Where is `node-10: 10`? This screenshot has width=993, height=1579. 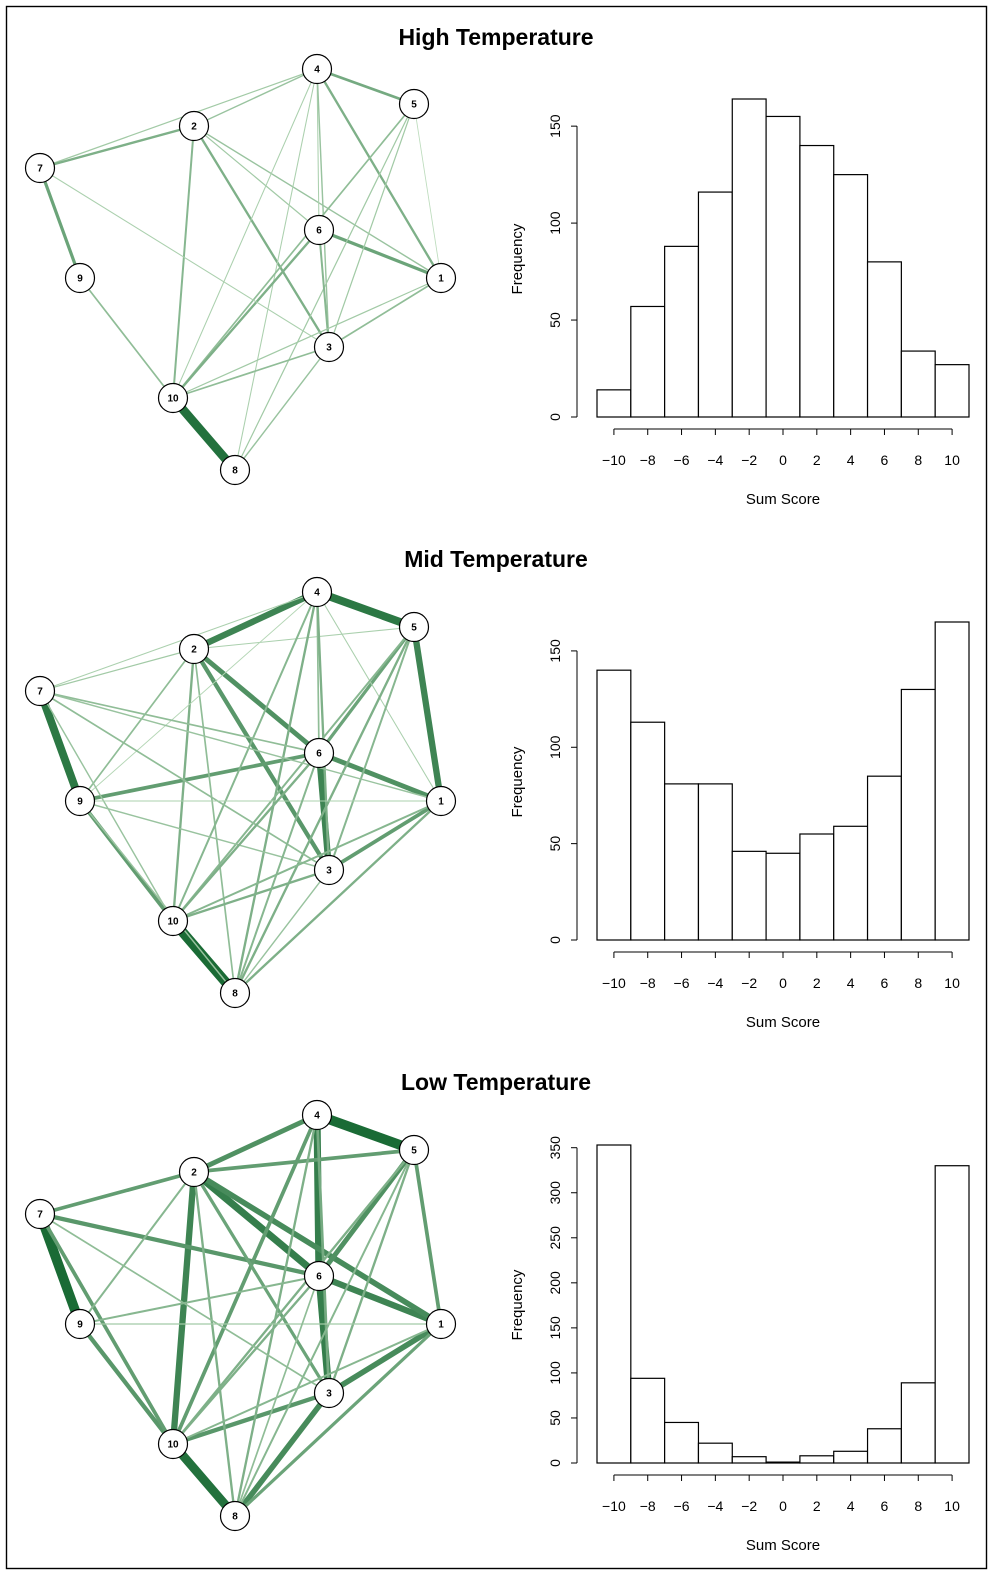
node-10: 10 is located at coordinates (173, 398).